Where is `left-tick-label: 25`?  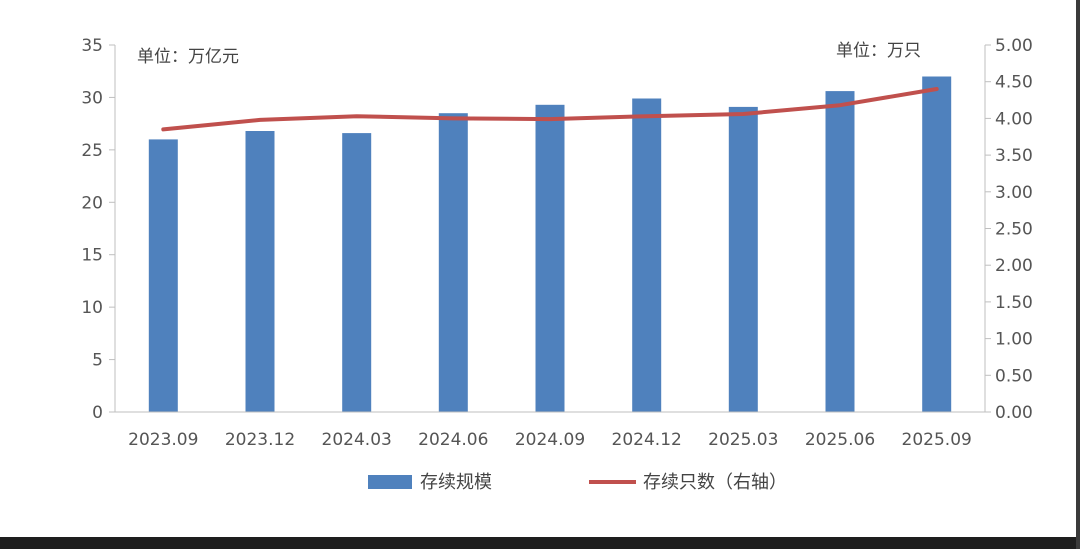
left-tick-label: 25 is located at coordinates (92, 151).